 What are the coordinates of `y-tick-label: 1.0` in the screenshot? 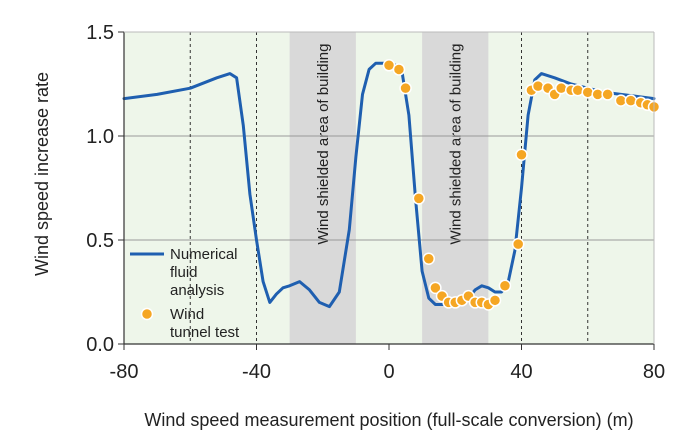 It's located at (100, 137).